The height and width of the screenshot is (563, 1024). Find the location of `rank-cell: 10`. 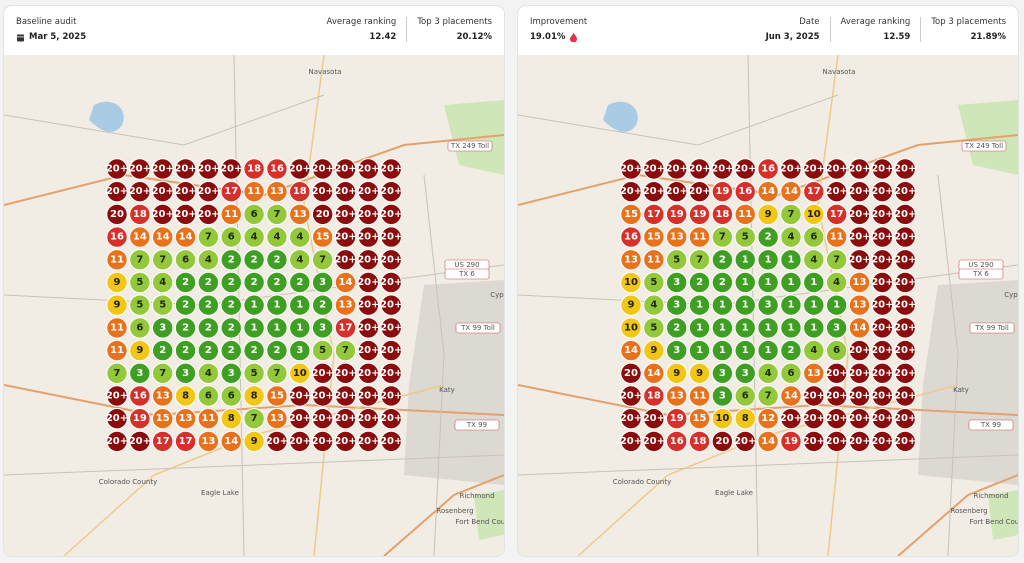

rank-cell: 10 is located at coordinates (300, 373).